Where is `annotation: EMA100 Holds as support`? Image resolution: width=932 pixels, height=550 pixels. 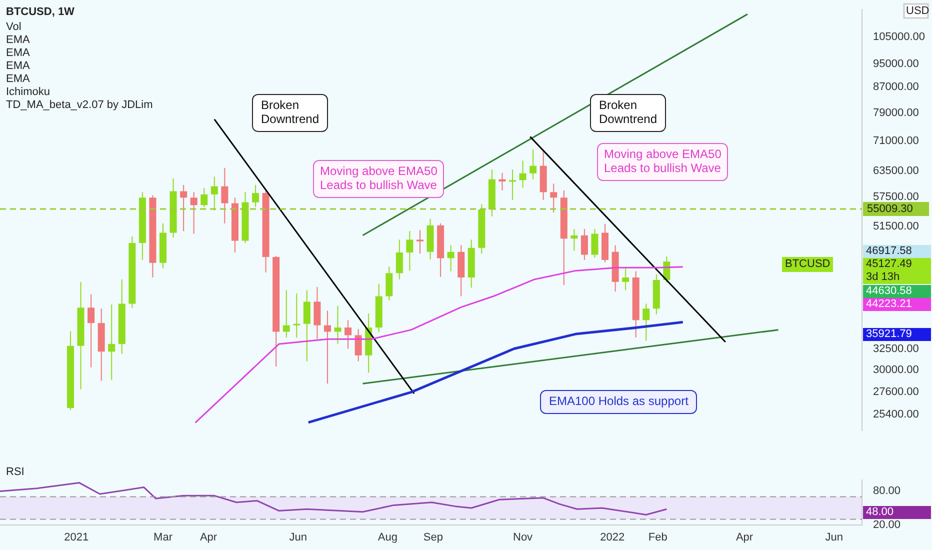
annotation: EMA100 Holds as support is located at coordinates (619, 402).